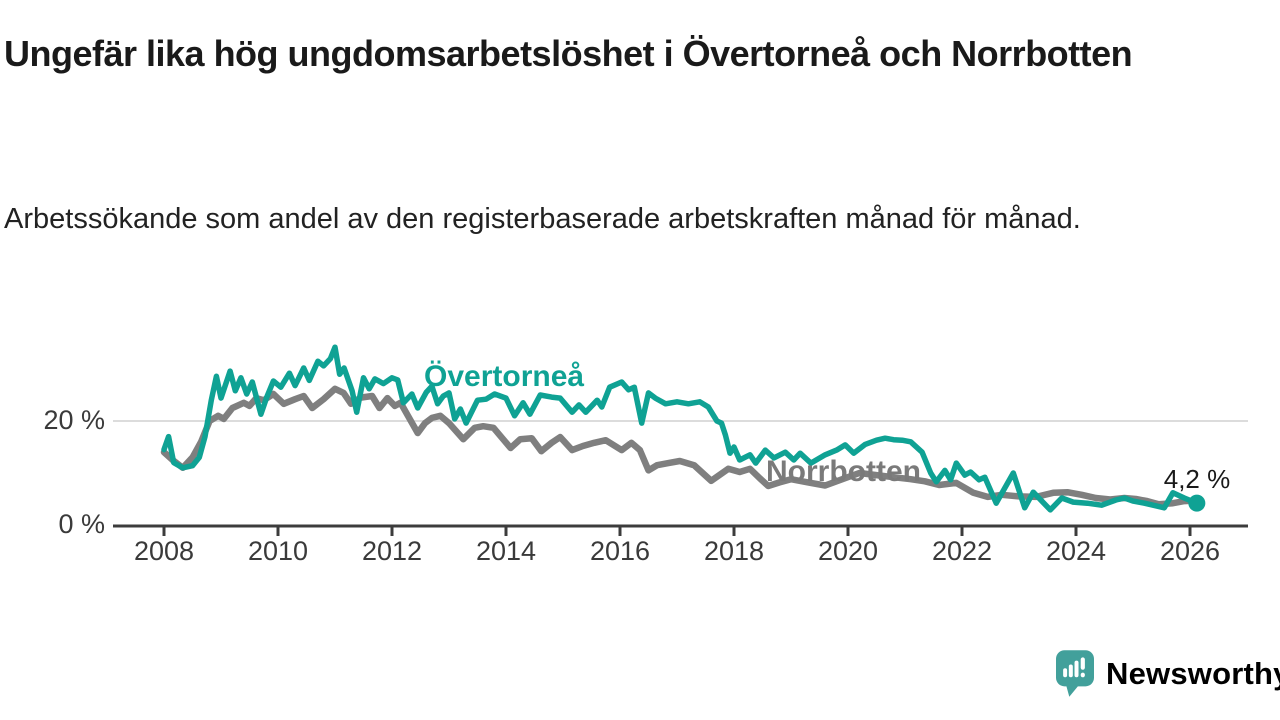 The image size is (1280, 720). I want to click on x-tick-label-2024: 2024, so click(1076, 551).